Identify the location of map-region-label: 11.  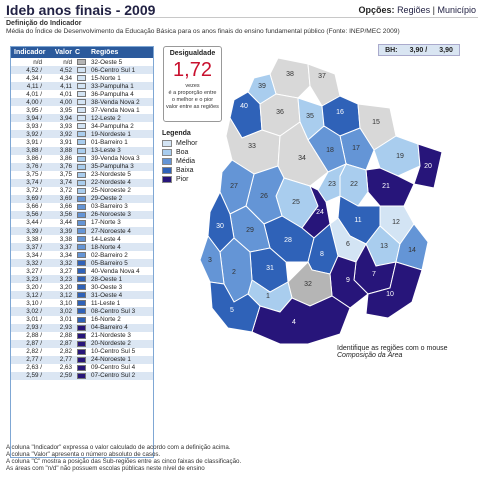
(357, 220).